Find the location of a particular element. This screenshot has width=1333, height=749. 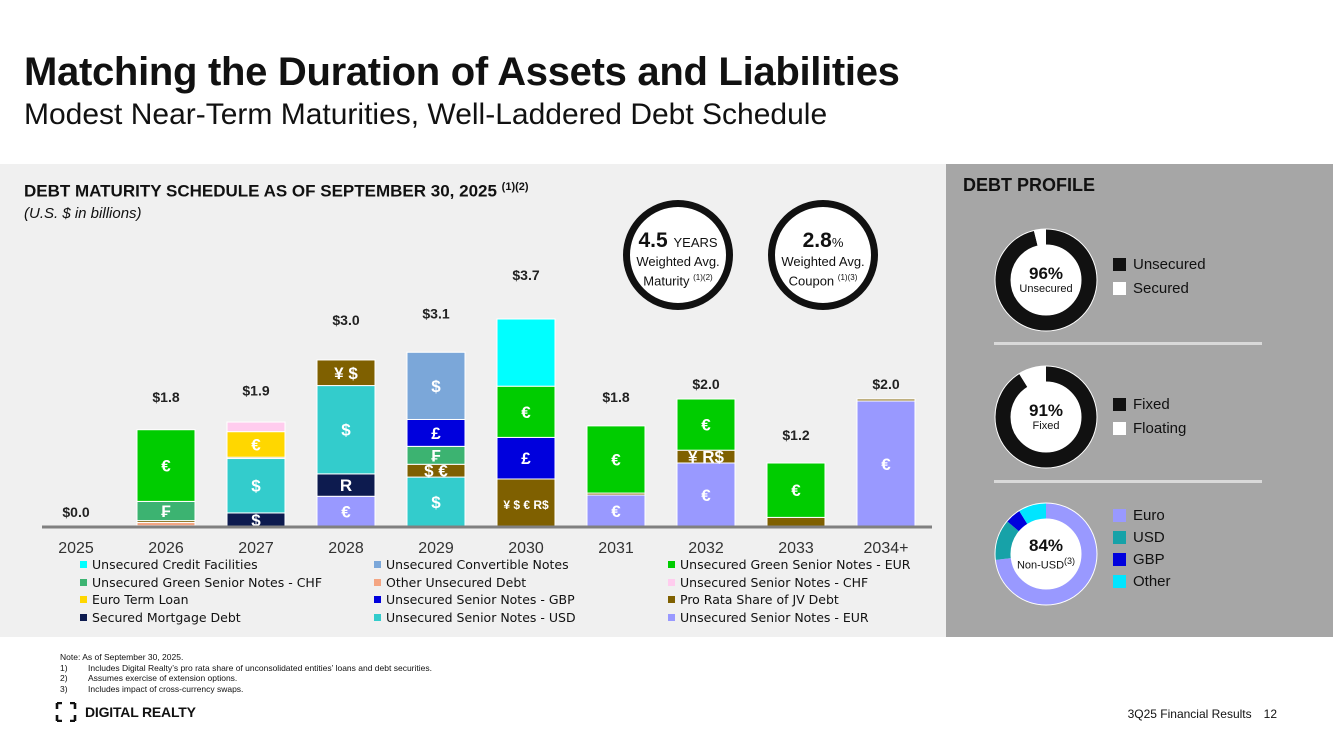

bar-total-label: $1.8 is located at coordinates (615, 397).